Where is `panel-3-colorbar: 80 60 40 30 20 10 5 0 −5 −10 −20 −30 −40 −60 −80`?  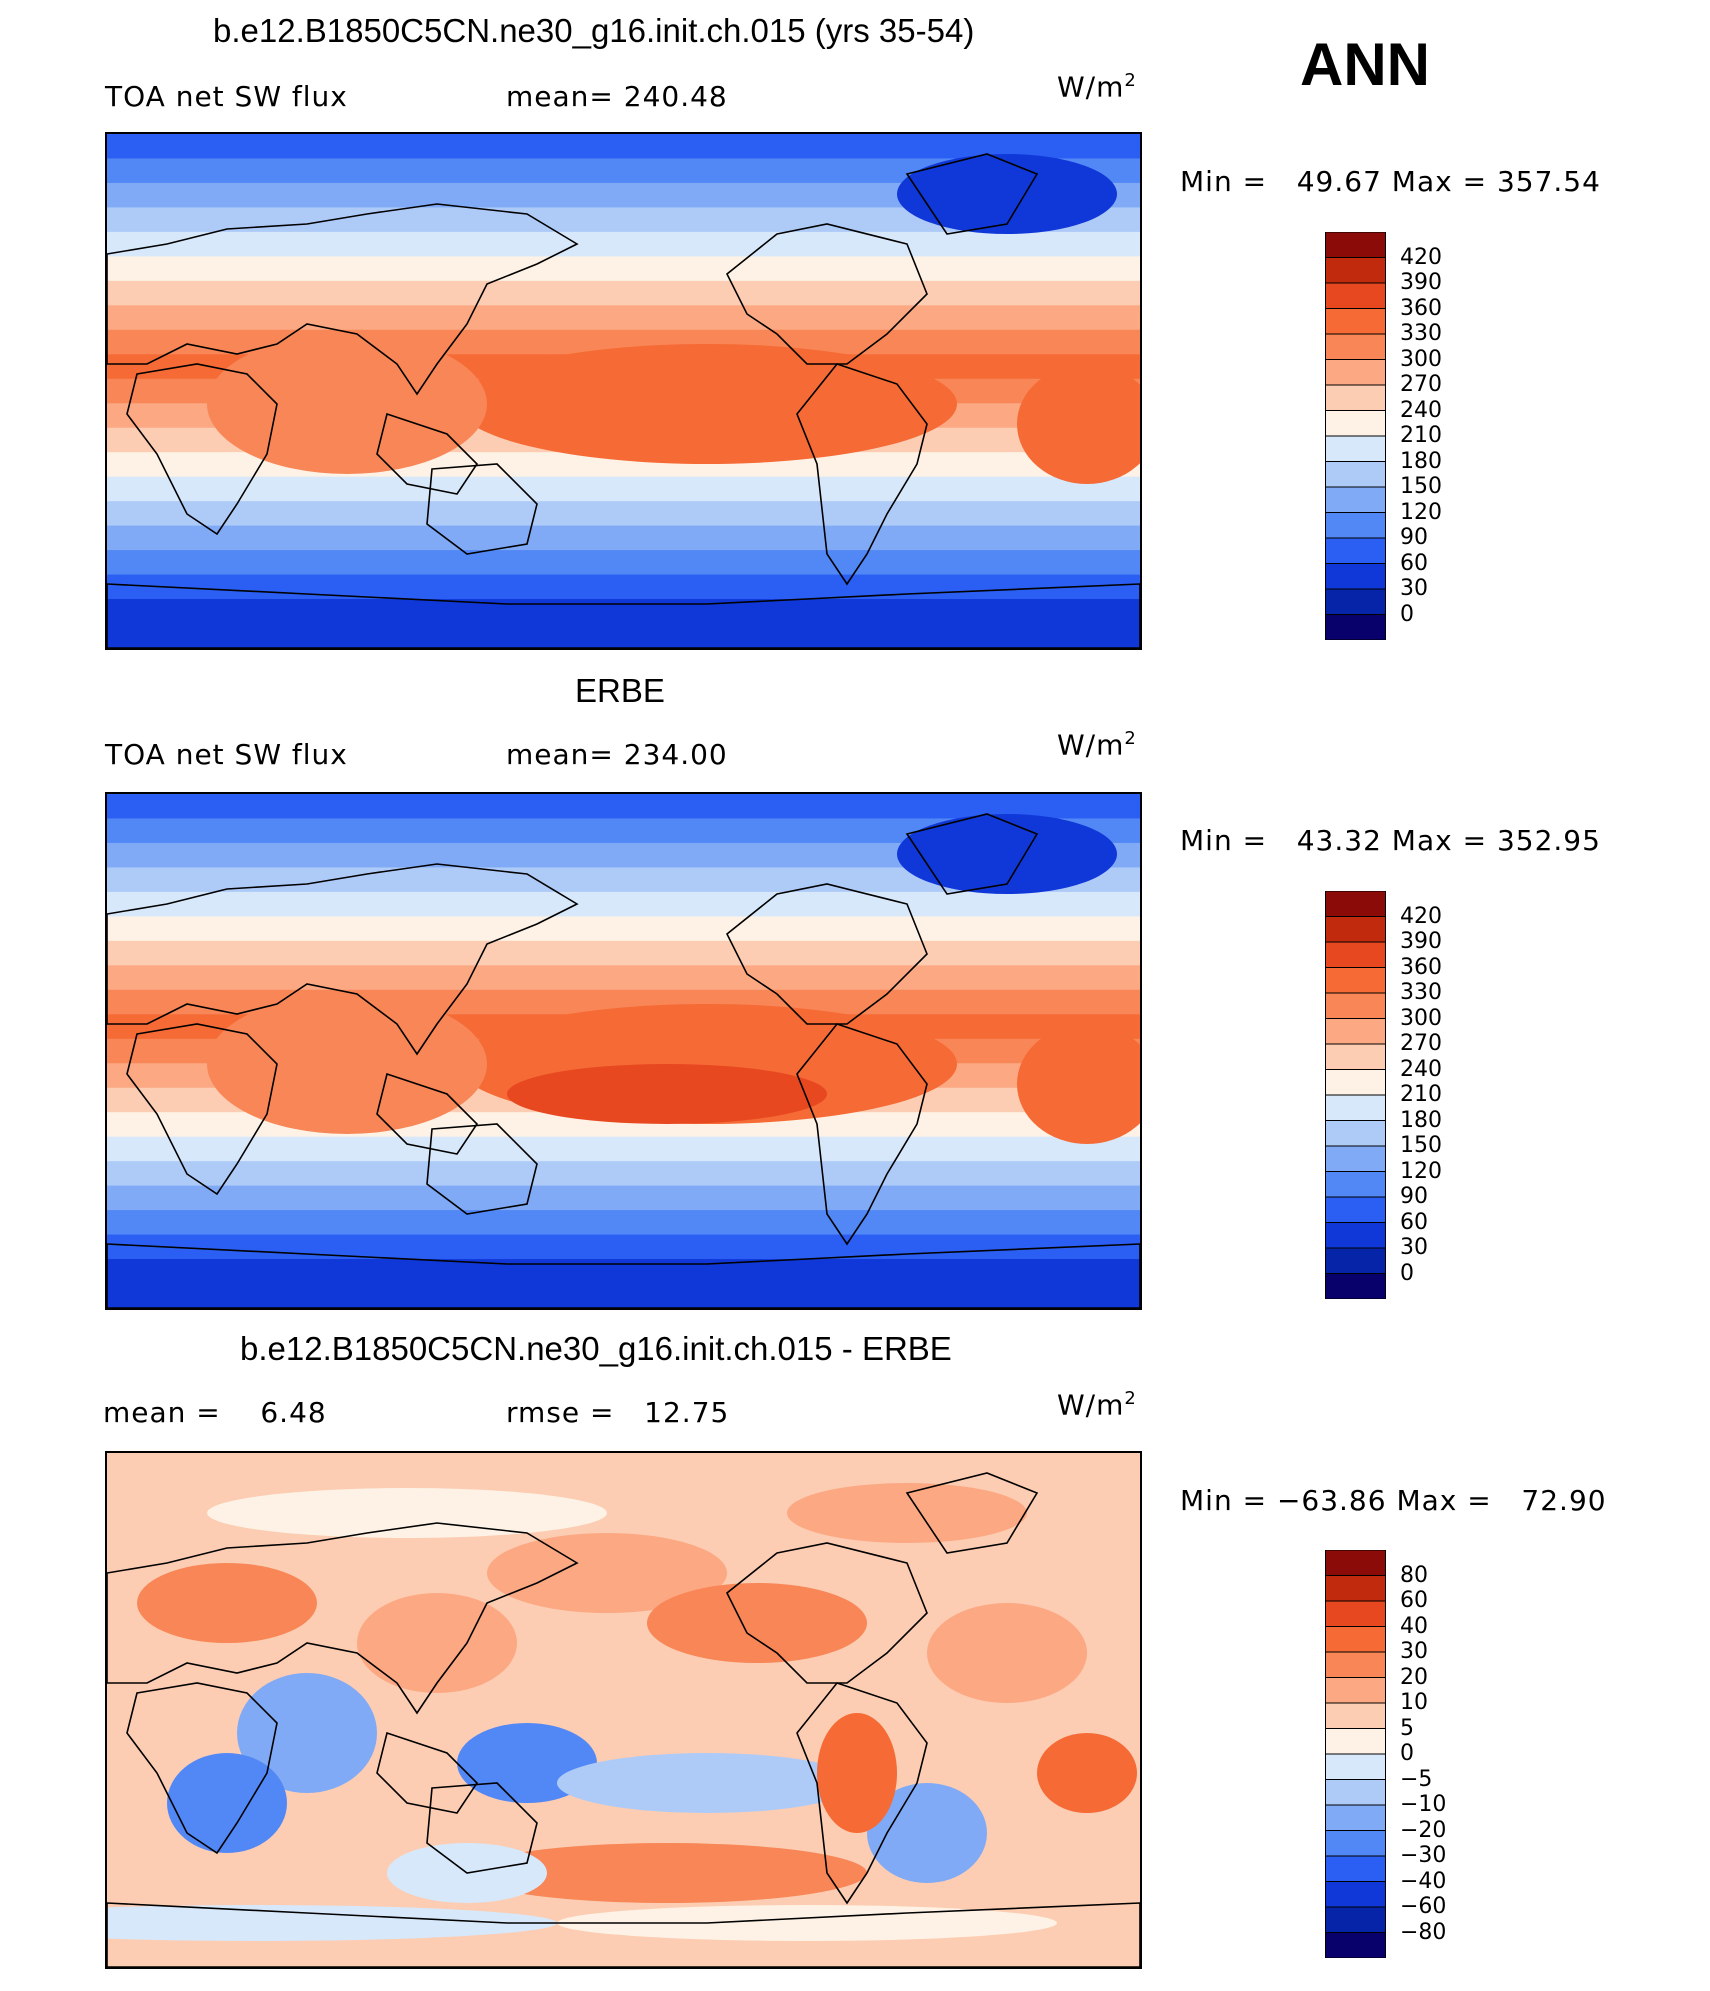 panel-3-colorbar: 80 60 40 30 20 10 5 0 −5 −10 −20 −30 −40 −60 −80 is located at coordinates (1385, 1754).